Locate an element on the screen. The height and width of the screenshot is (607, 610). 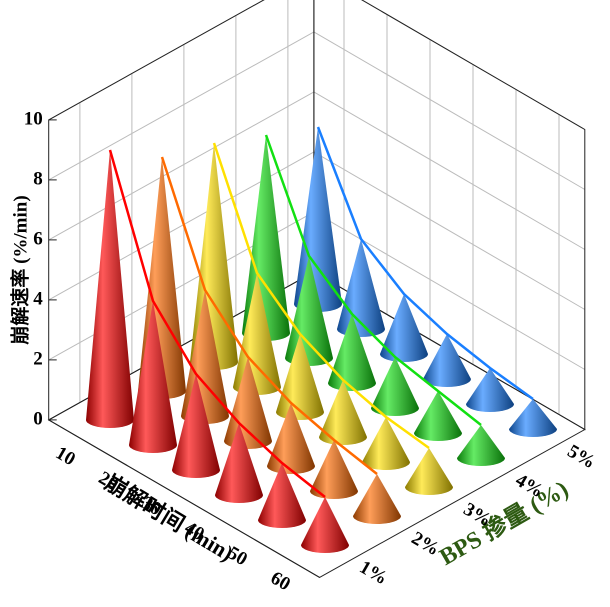
z-axis-title: 崩解速率 (%/min) is located at coordinates (19, 269).